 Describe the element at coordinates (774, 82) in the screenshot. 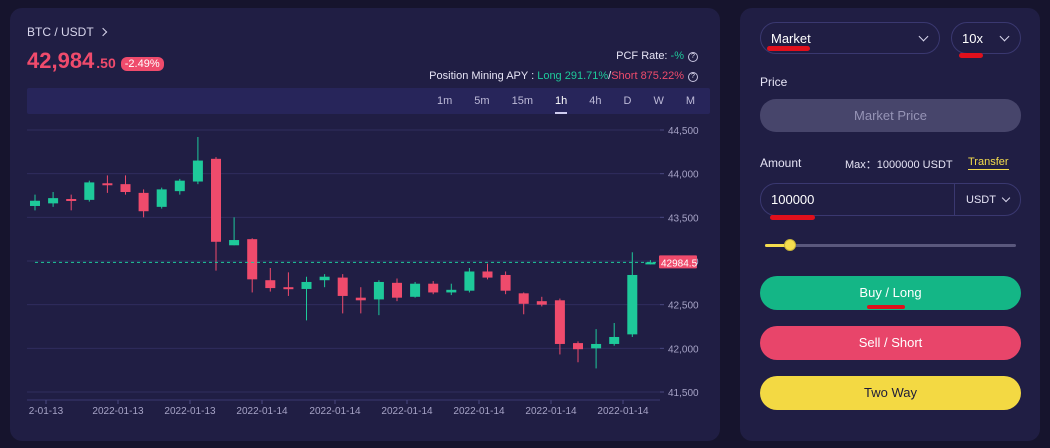

I see `price-label: Price` at that location.